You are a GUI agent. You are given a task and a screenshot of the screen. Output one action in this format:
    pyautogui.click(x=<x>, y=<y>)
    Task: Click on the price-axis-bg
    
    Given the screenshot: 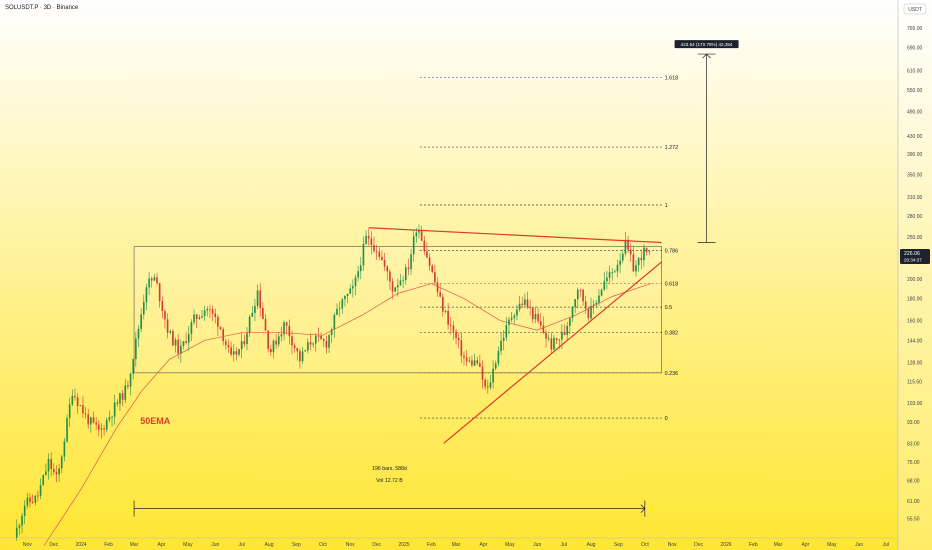 What is the action you would take?
    pyautogui.click(x=915, y=275)
    